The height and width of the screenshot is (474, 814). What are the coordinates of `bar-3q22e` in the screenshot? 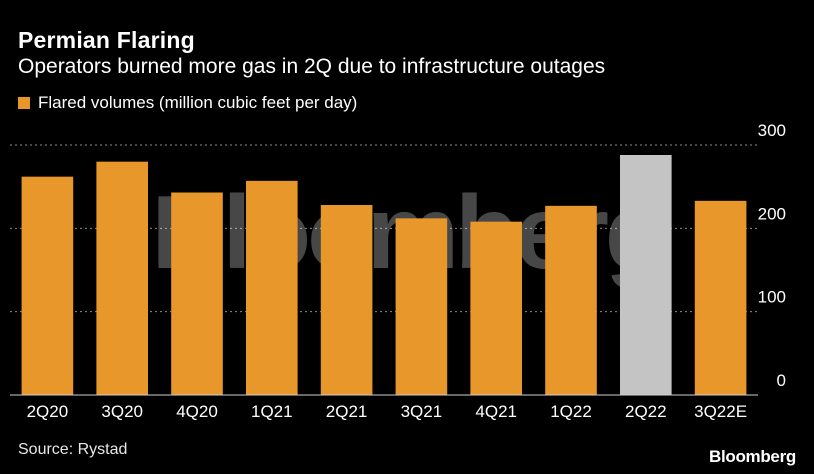 It's located at (720, 297).